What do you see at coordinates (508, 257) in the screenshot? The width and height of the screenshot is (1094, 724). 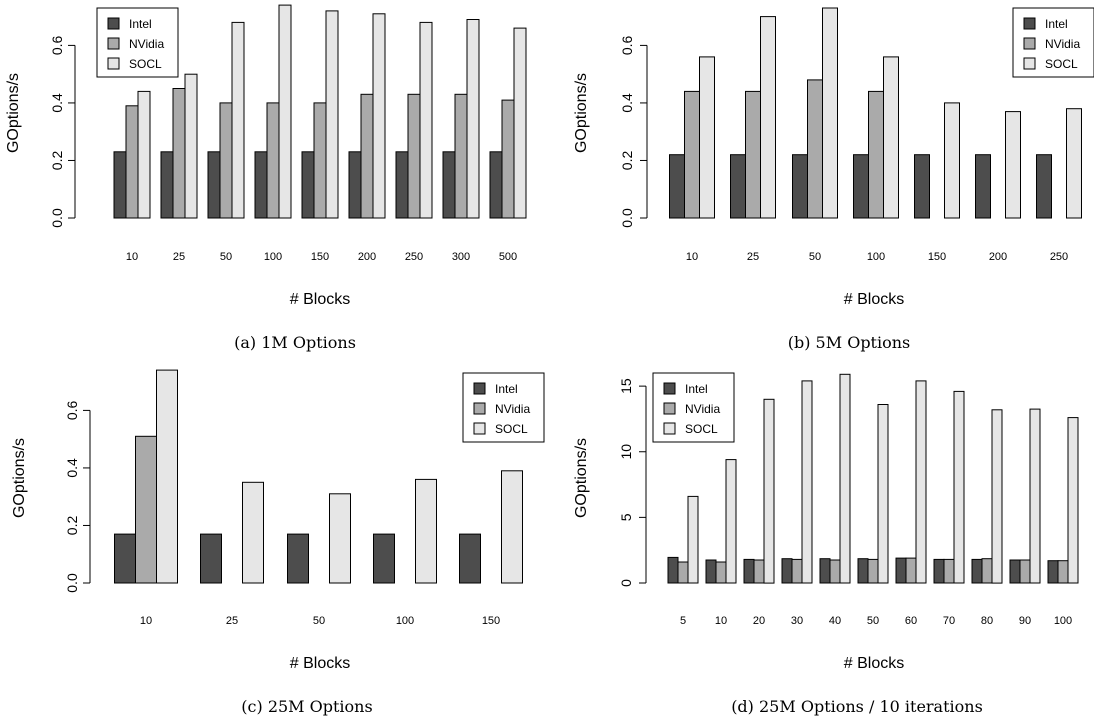 I see `x-tick-label: 500` at bounding box center [508, 257].